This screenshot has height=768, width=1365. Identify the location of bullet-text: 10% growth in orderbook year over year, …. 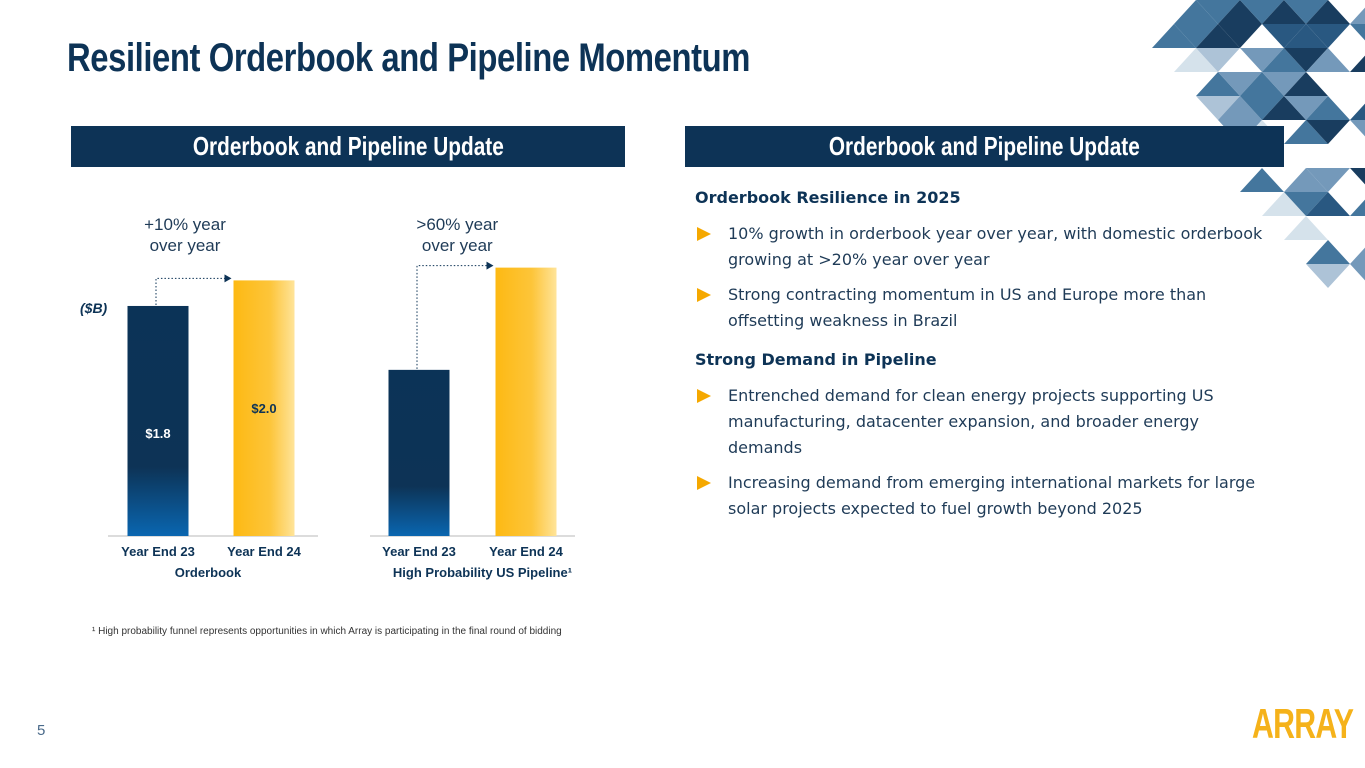
(995, 246).